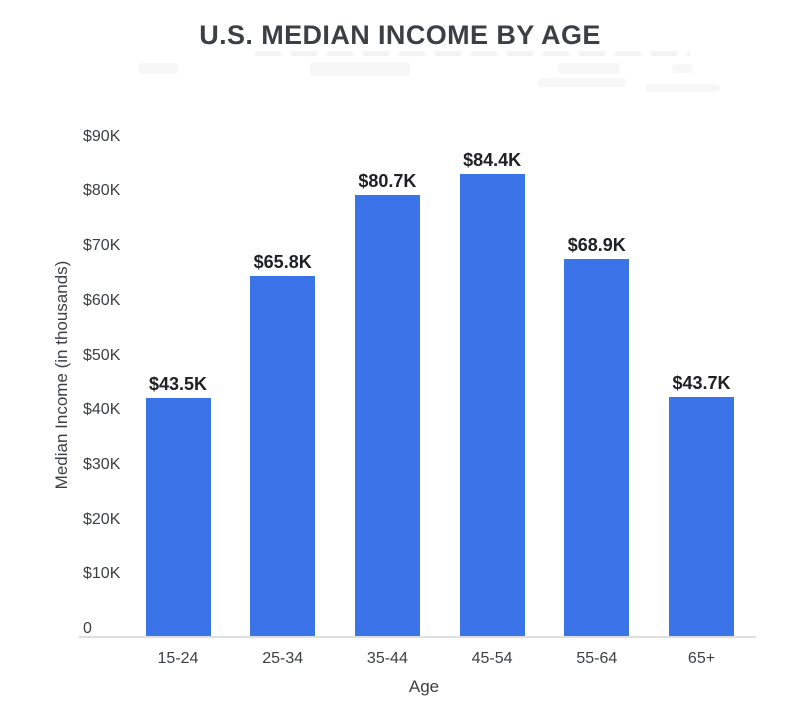 The image size is (800, 716). Describe the element at coordinates (102, 519) in the screenshot. I see `y-tick-label: $20K` at that location.